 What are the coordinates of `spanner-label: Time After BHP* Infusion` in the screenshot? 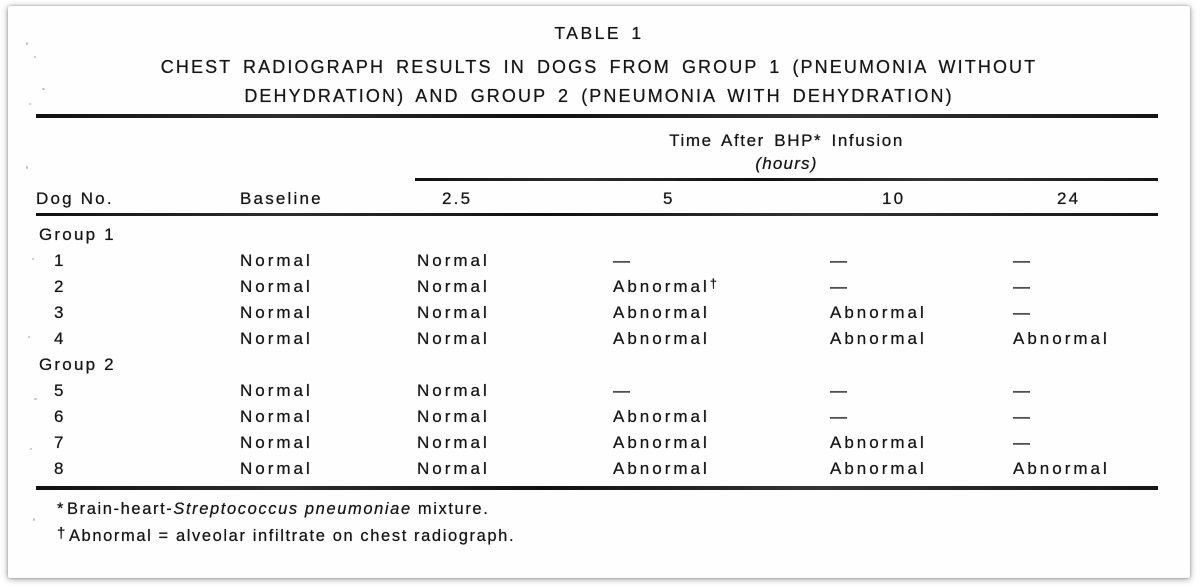 It's located at (786, 140).